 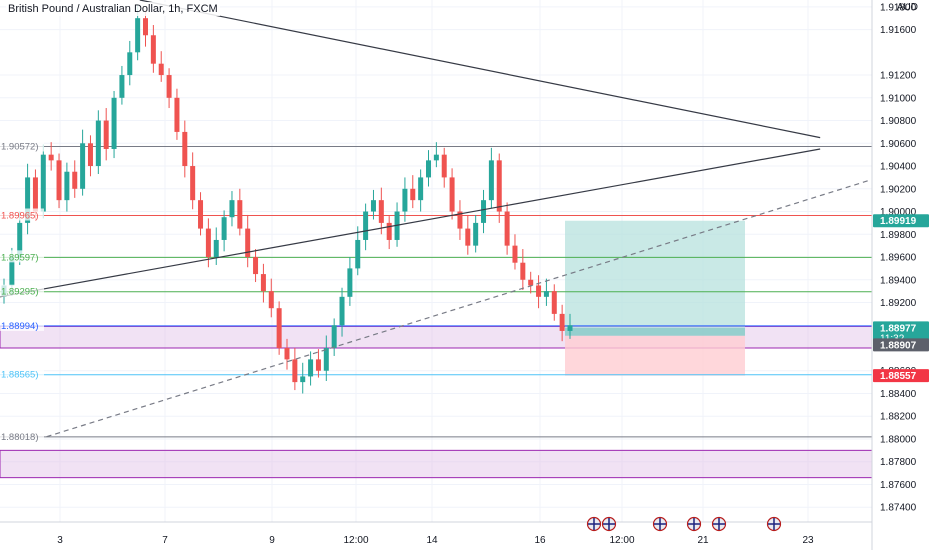 What do you see at coordinates (655, 274) in the screenshot?
I see `profit-zone` at bounding box center [655, 274].